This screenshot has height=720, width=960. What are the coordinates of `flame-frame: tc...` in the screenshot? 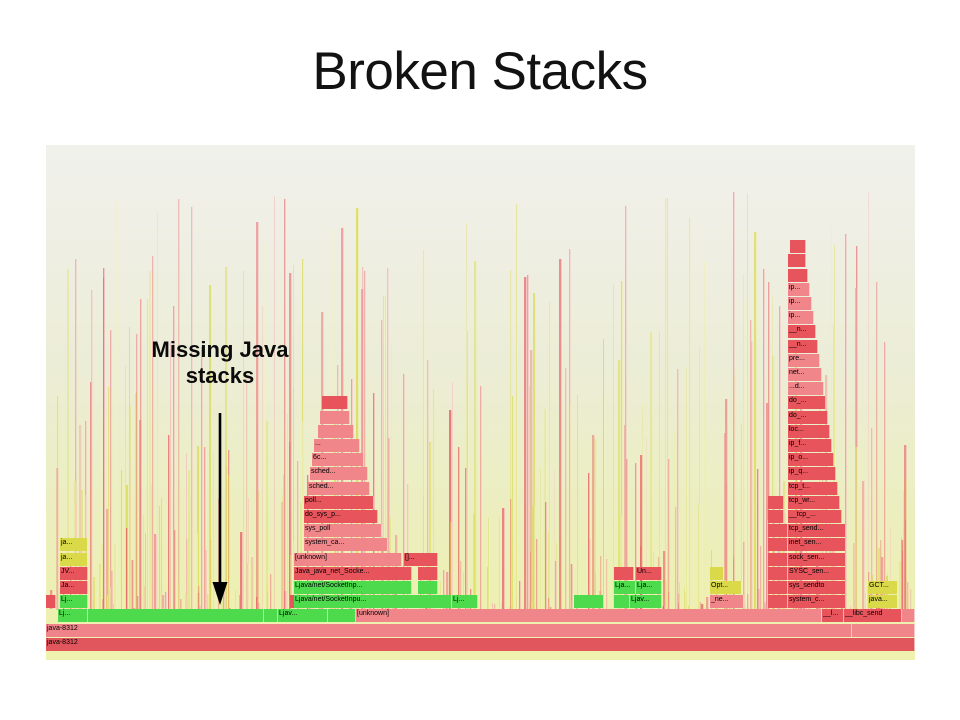 It's located at (778, 531).